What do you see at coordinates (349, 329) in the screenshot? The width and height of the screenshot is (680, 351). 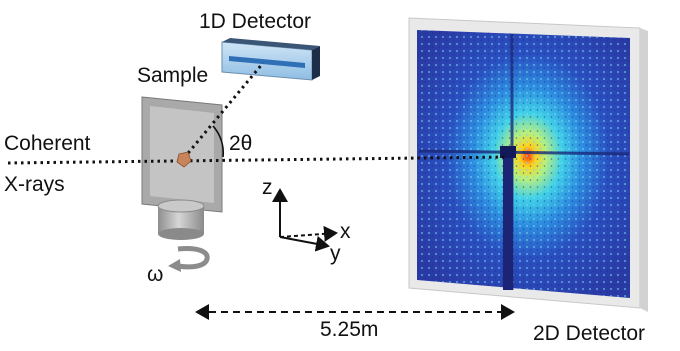 I see `label-distance: 5.25m` at bounding box center [349, 329].